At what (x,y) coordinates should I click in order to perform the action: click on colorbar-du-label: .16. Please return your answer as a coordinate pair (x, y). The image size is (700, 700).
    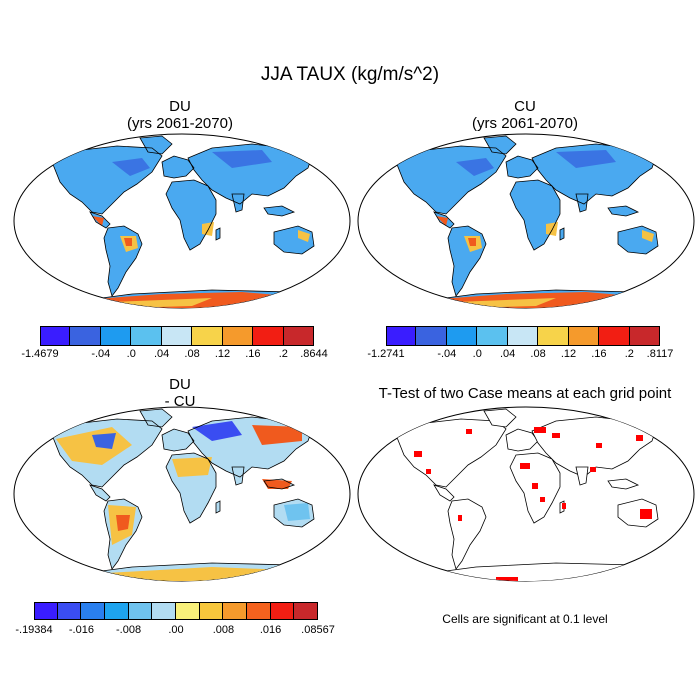
    Looking at the image, I should click on (253, 354).